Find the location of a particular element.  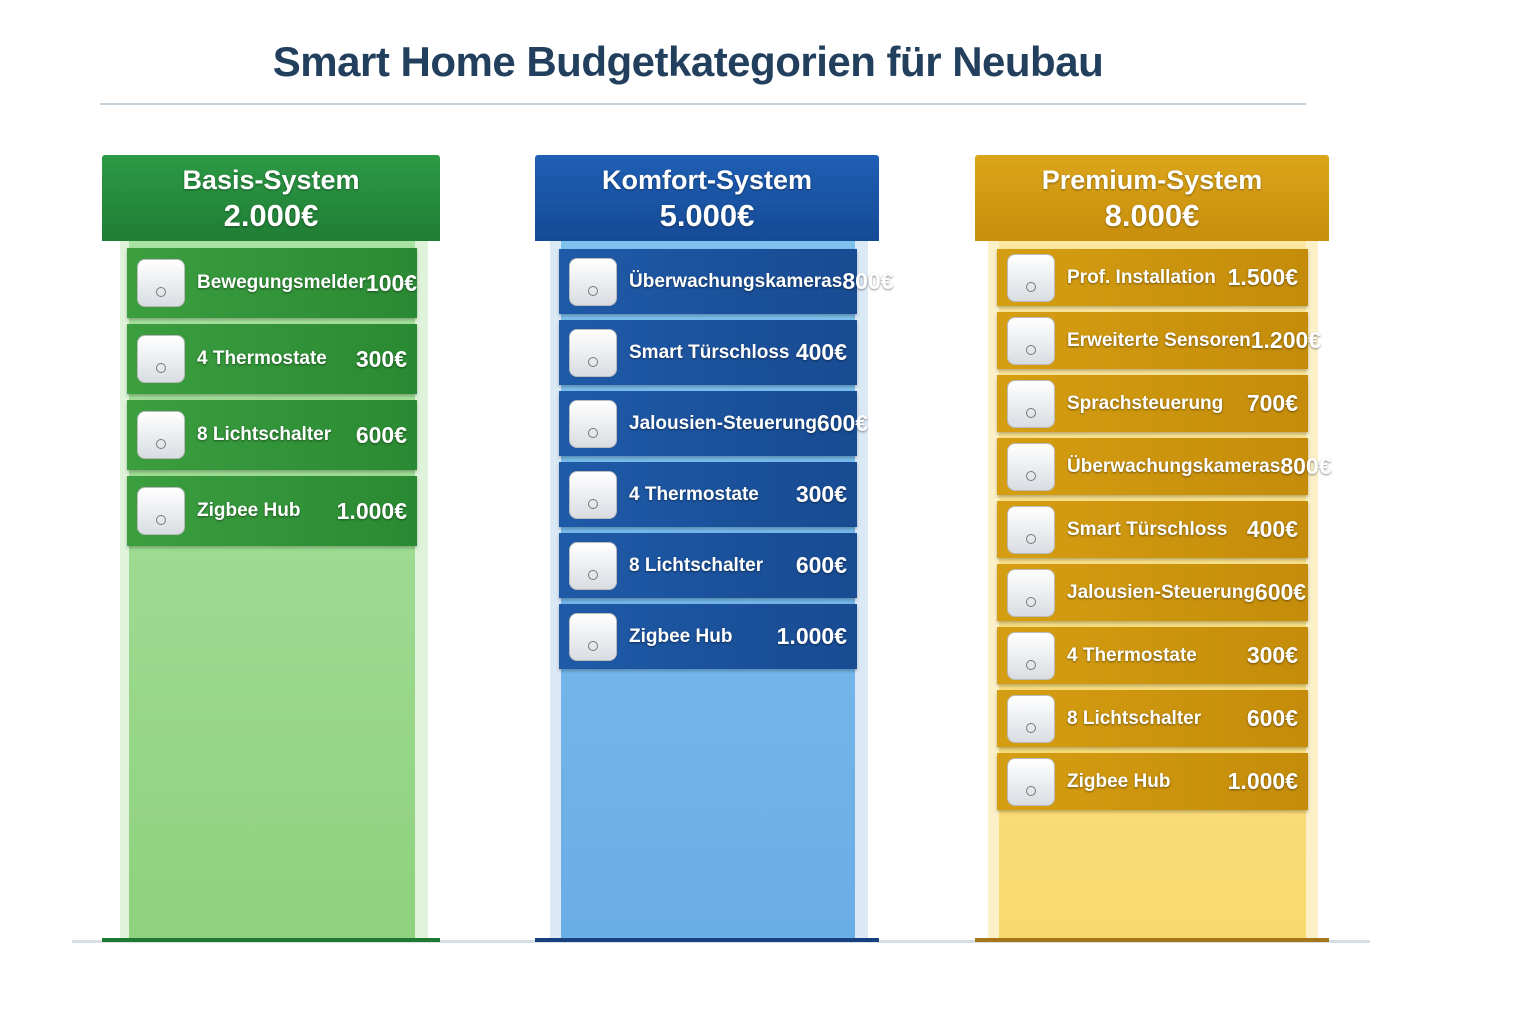

column-total: 2.000€ is located at coordinates (271, 215).